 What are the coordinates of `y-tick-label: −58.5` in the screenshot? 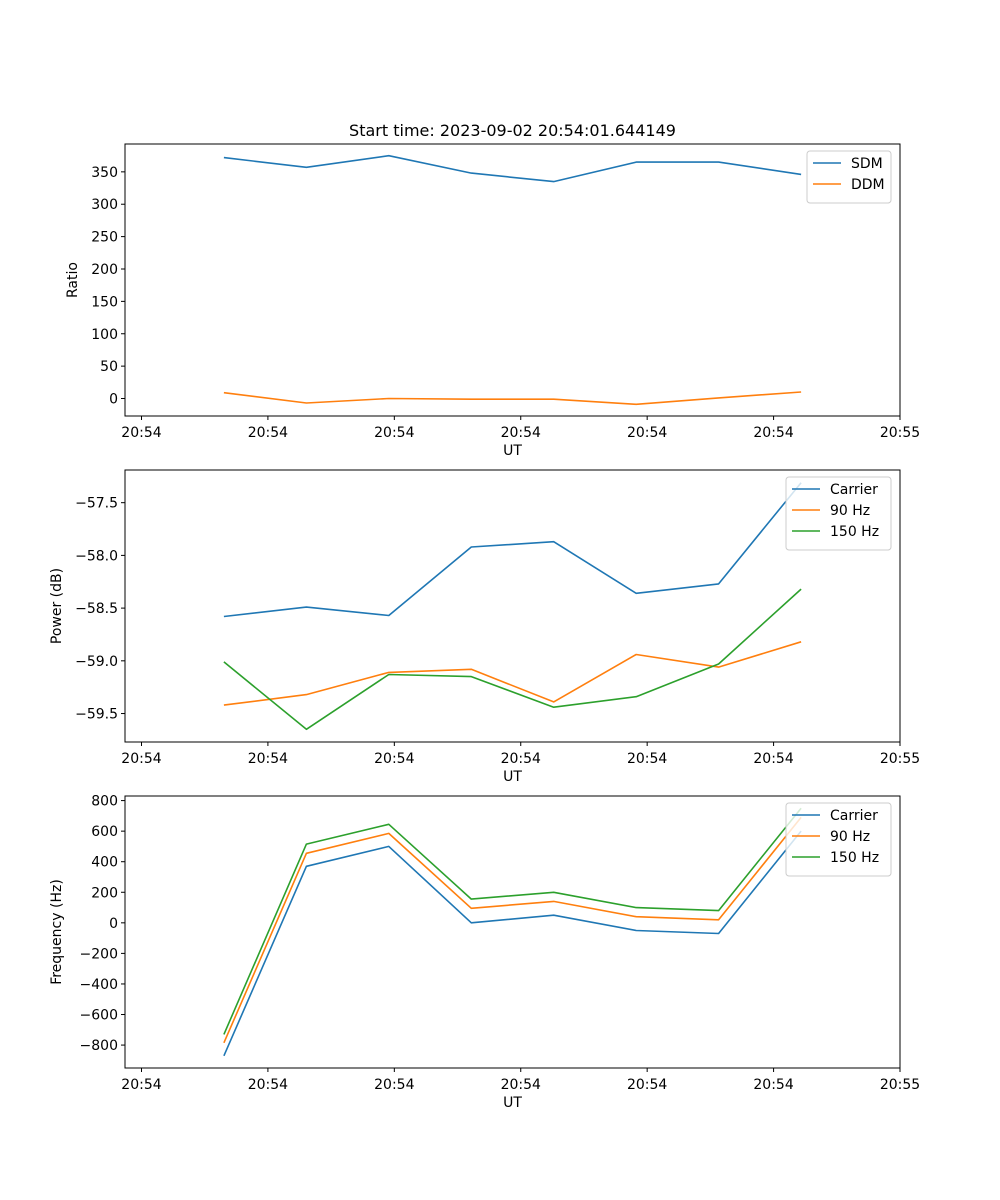 It's located at (96, 609).